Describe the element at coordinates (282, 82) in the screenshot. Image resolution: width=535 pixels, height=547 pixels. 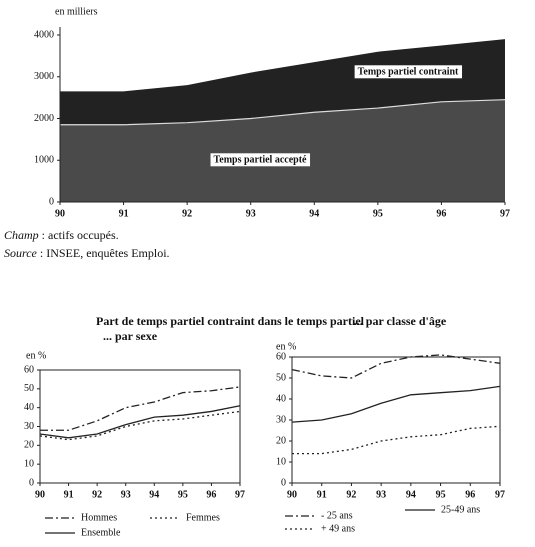
I see `area` at that location.